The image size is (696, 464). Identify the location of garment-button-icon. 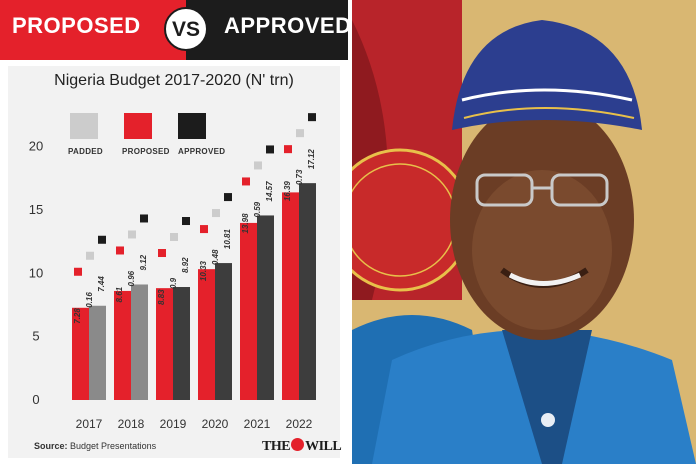
(548, 420).